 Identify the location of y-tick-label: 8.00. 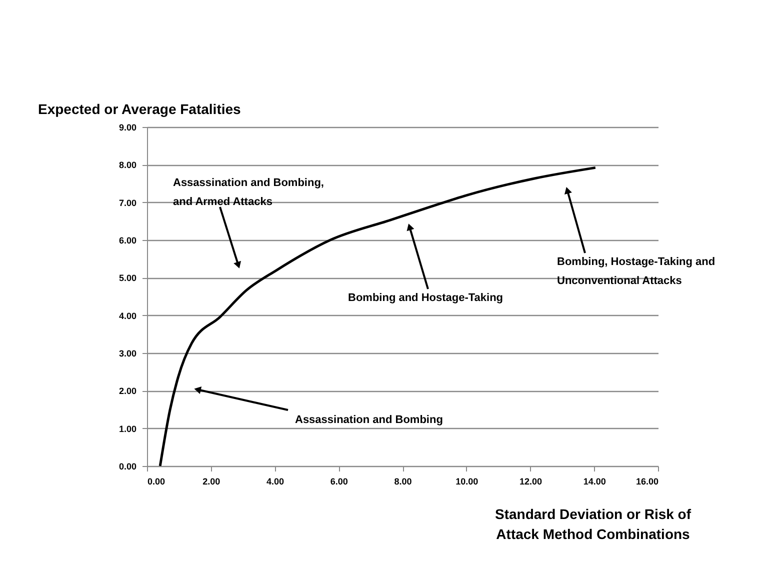
(127, 165).